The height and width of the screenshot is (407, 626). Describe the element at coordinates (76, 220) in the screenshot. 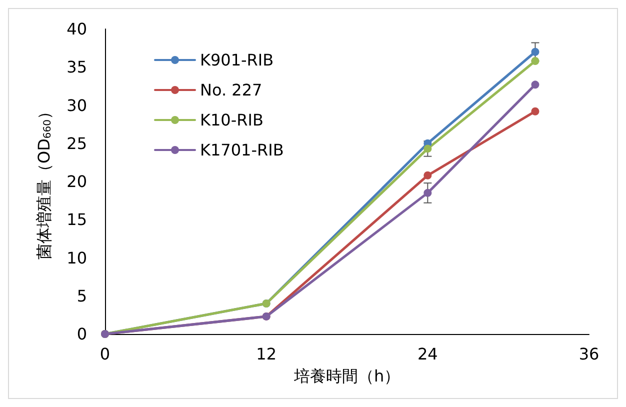

I see `y-tick-label: 15` at that location.